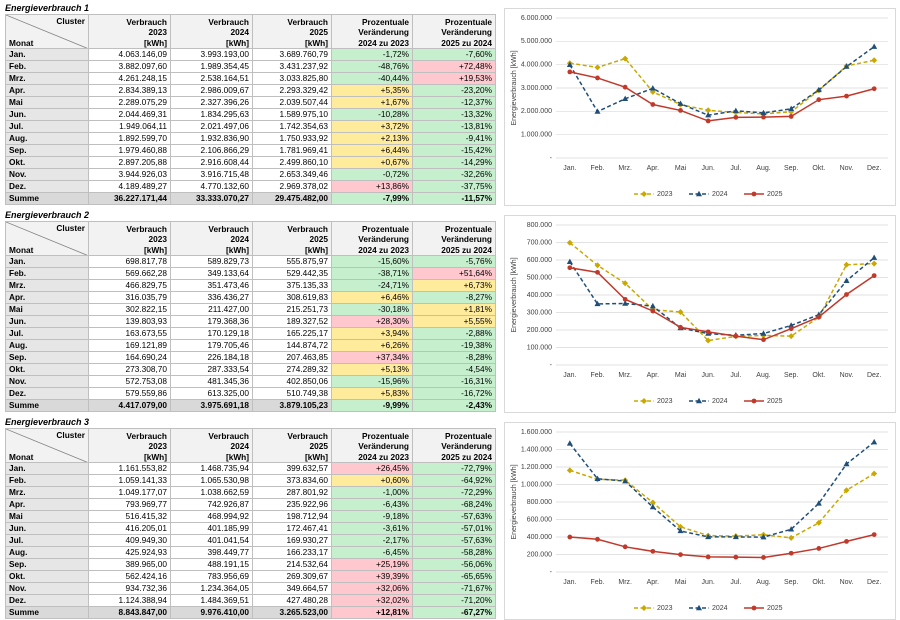  Describe the element at coordinates (211, 162) in the screenshot. I see `consumption-cell: 2.916.608,44` at that location.